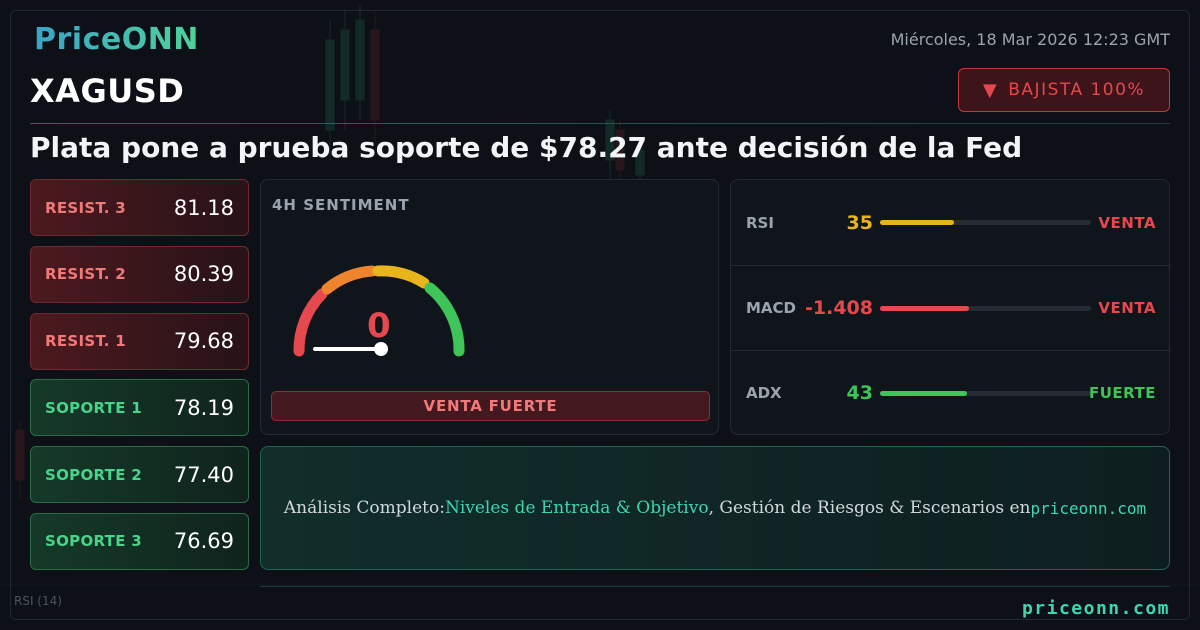 The image size is (1200, 630). I want to click on footer-divider, so click(715, 586).